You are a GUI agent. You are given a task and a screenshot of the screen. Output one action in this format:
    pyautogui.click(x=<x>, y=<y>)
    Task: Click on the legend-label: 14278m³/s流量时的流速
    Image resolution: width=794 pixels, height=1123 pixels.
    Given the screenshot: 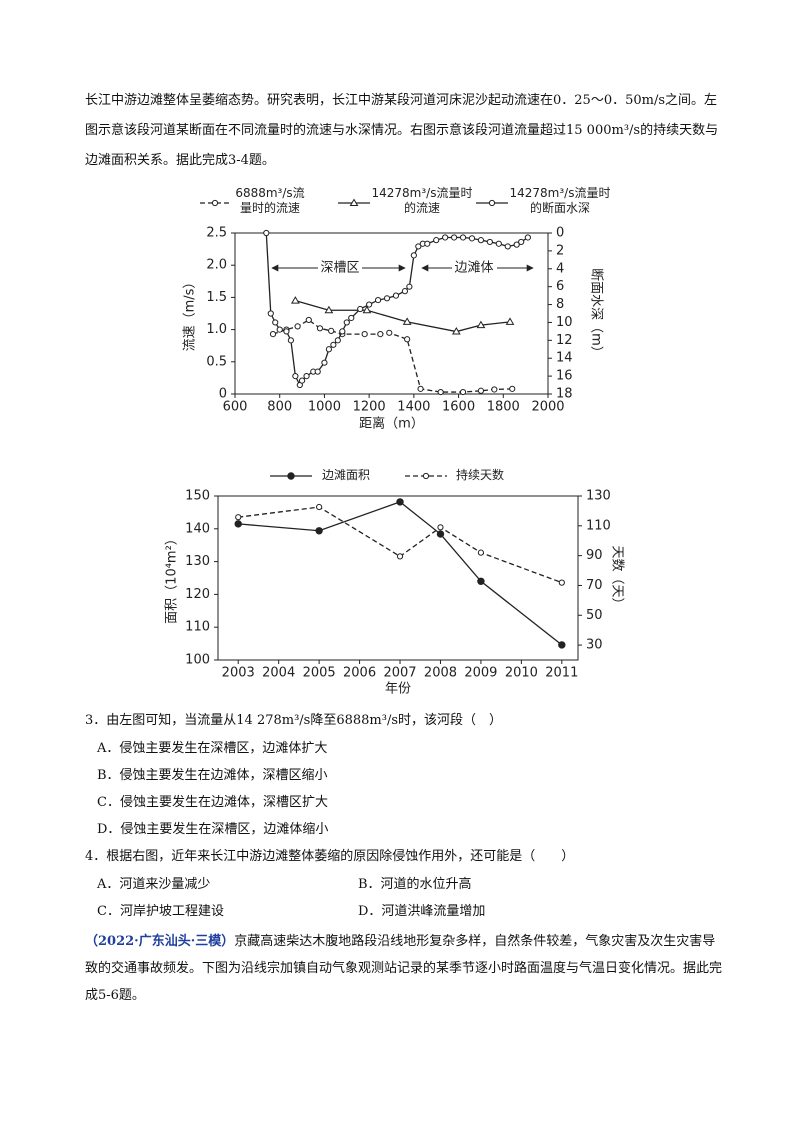 What is the action you would take?
    pyautogui.click(x=422, y=200)
    